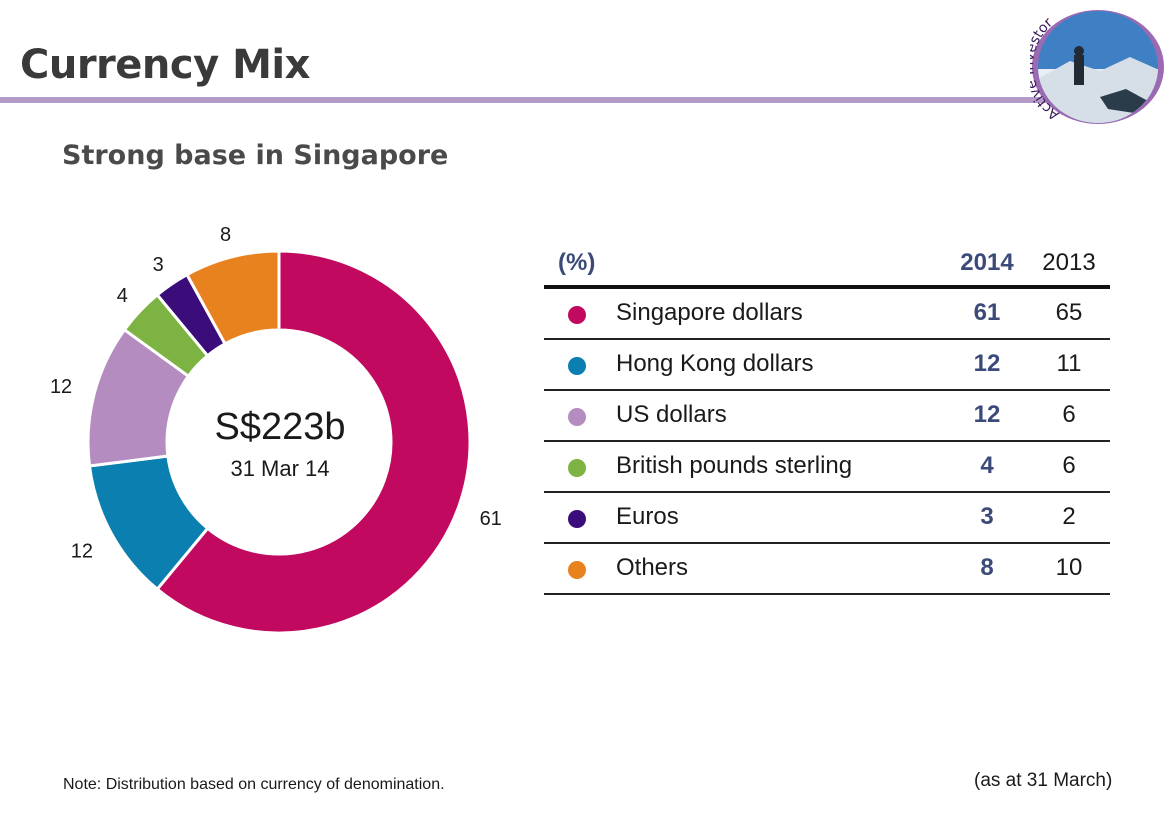 The width and height of the screenshot is (1172, 829). What do you see at coordinates (987, 567) in the screenshot?
I see `row-value-2014: 8` at bounding box center [987, 567].